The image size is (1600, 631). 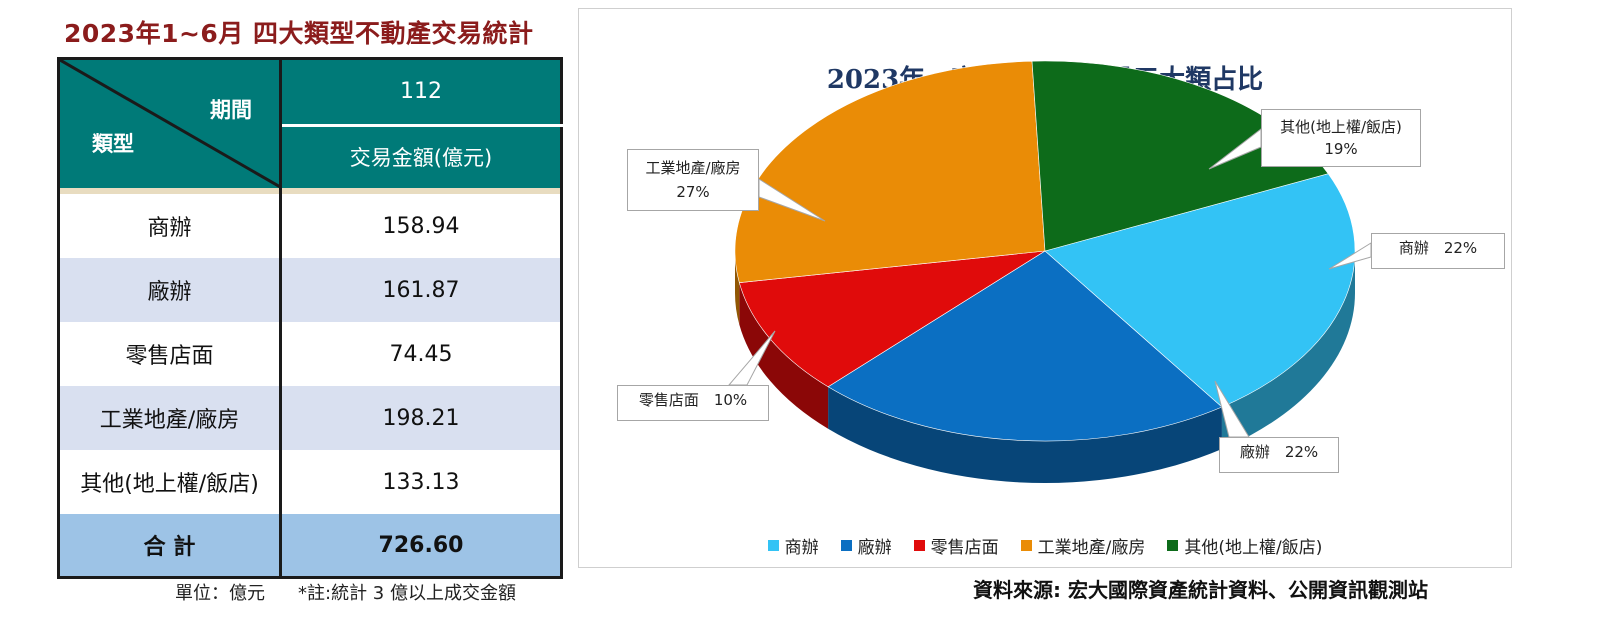 What do you see at coordinates (693, 192) in the screenshot?
I see `callout-industrial-value: 27%` at bounding box center [693, 192].